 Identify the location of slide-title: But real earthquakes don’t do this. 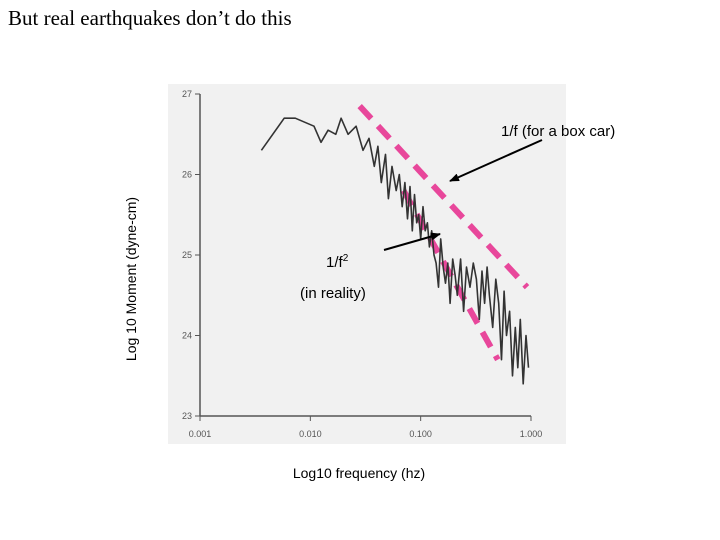
(150, 18).